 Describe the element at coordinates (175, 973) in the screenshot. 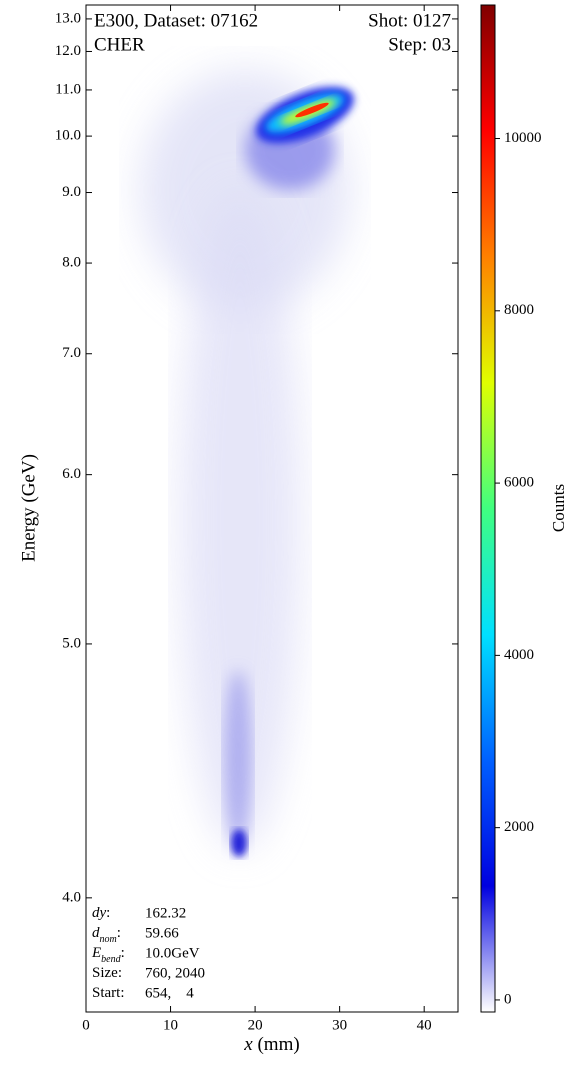

I see `info-value: 760, 2040` at that location.